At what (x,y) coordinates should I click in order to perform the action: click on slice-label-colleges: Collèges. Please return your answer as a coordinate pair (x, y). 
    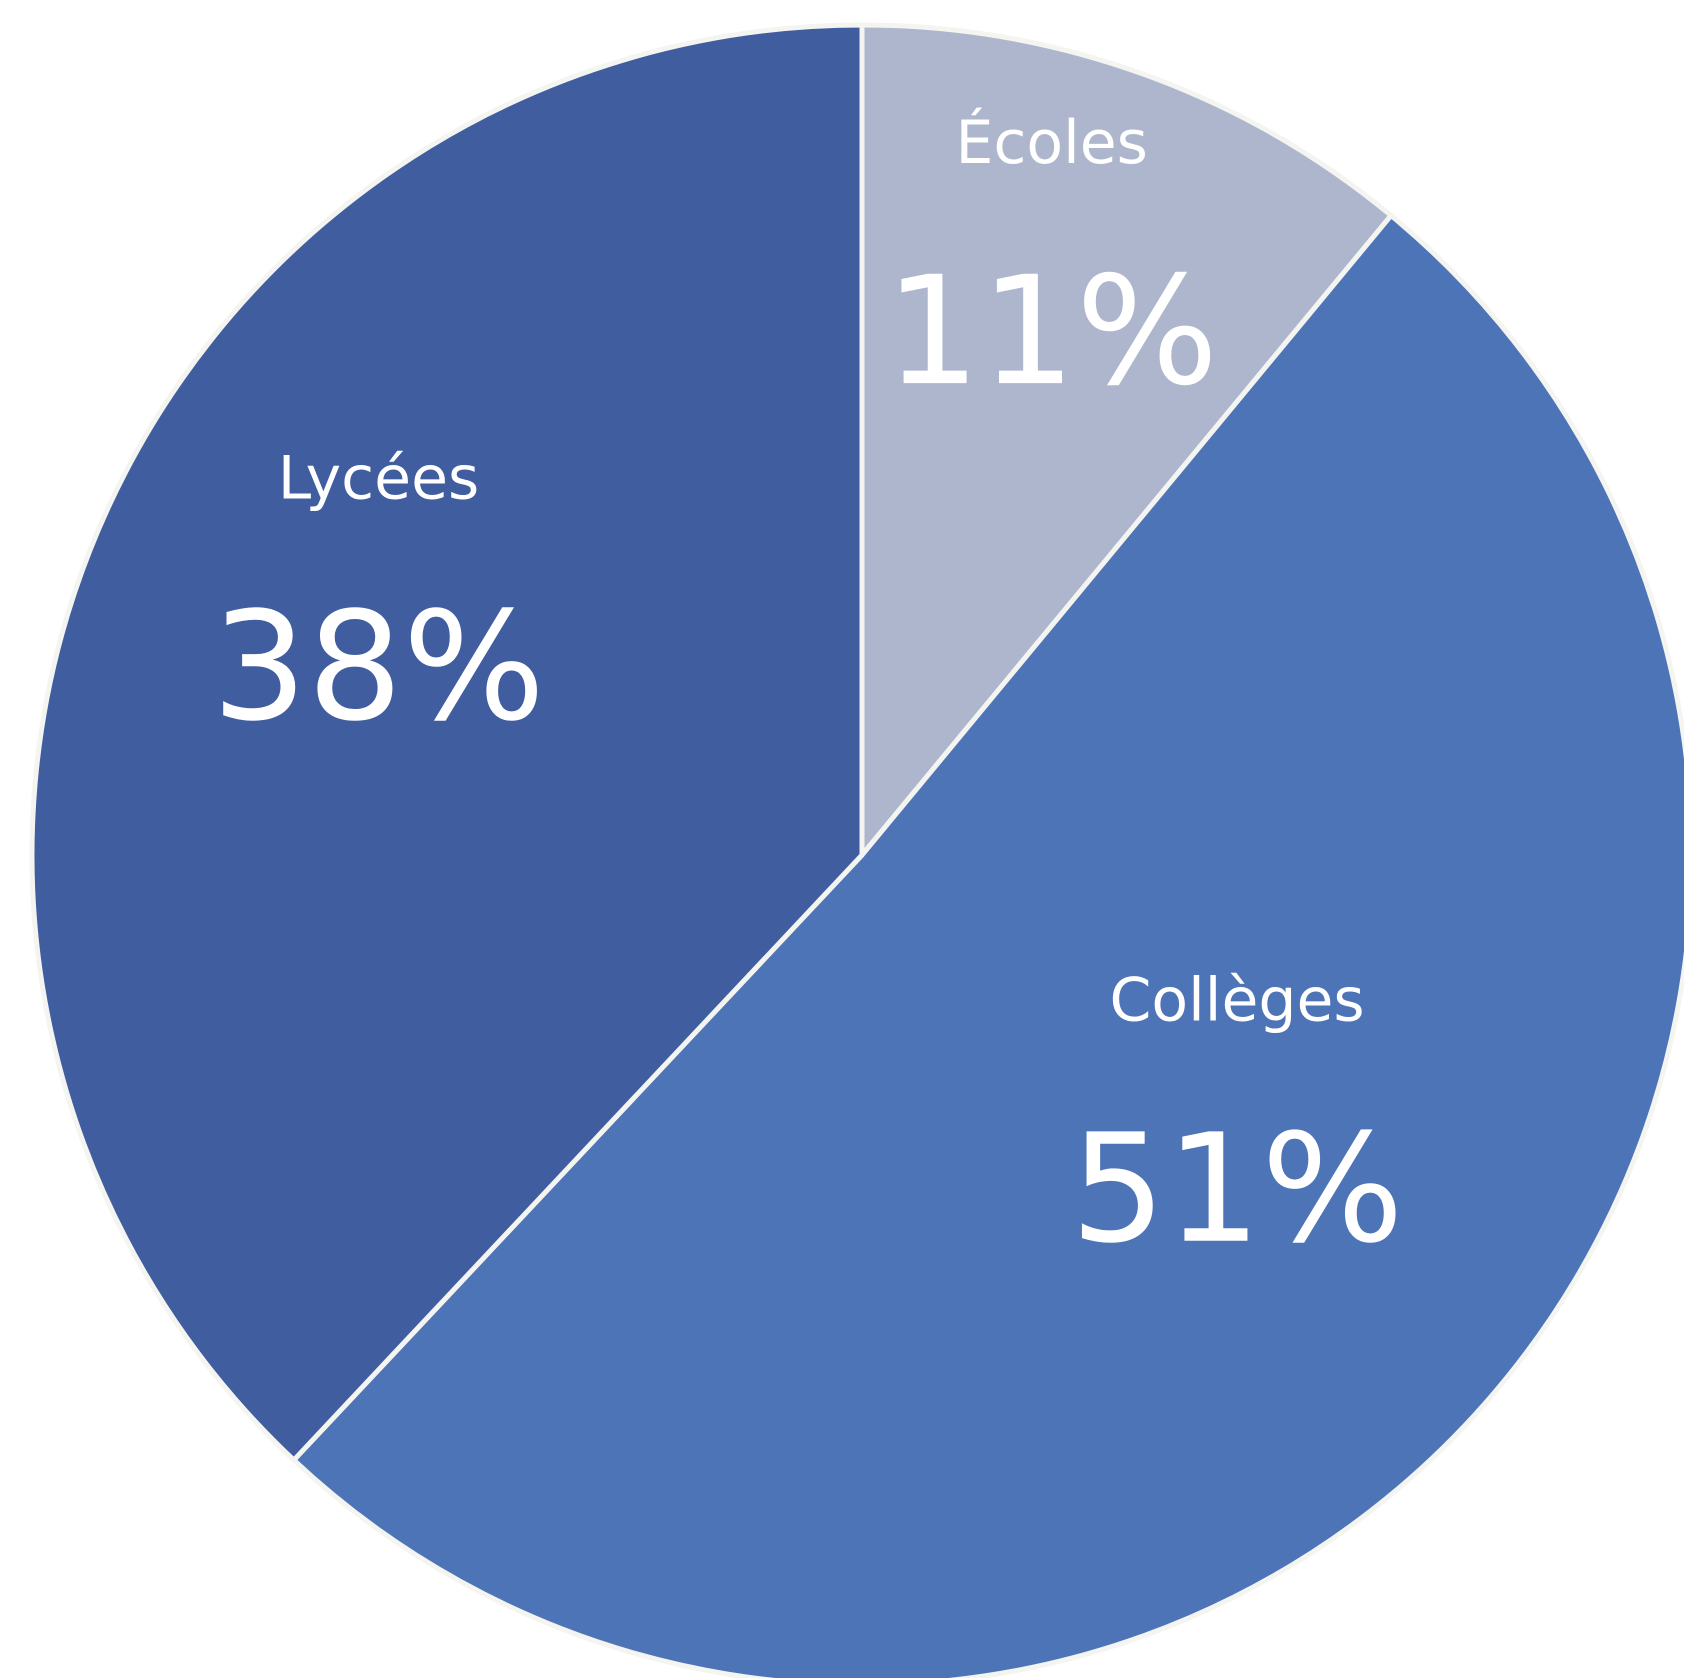
    Looking at the image, I should click on (1237, 1001).